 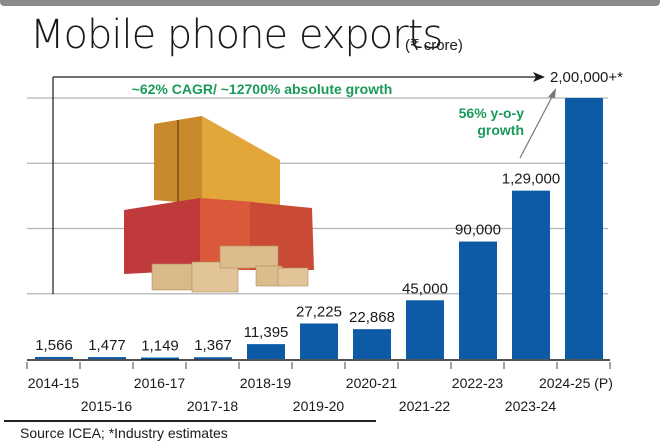 I want to click on category-label: 2017-18, so click(x=213, y=406).